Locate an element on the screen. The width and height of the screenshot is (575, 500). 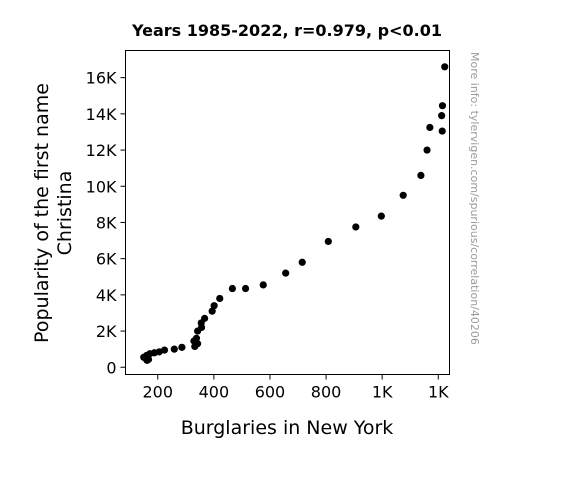
y-axis: 0 2K 4K 6K 8K 10K 12K 14K 16K is located at coordinates (106, 223).